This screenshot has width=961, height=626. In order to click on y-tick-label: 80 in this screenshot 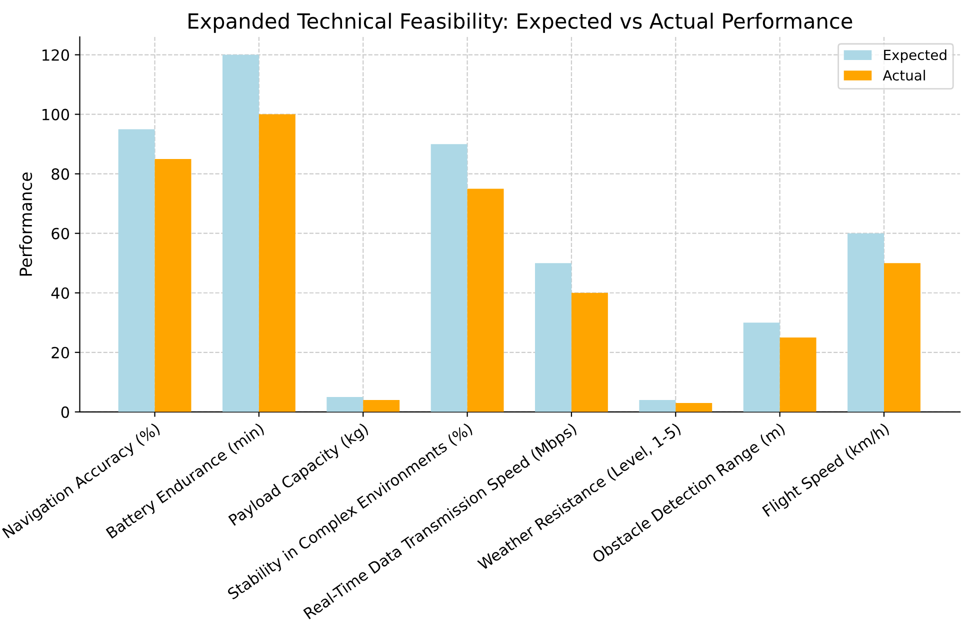, I will do `click(61, 174)`.